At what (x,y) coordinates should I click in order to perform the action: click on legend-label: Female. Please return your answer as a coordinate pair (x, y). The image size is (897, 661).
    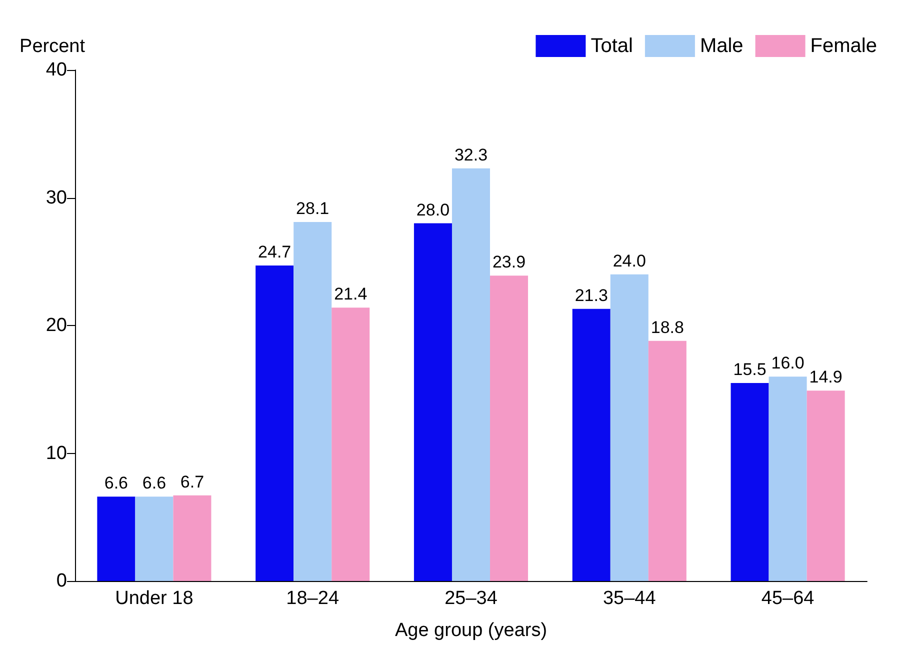
    Looking at the image, I should click on (844, 46).